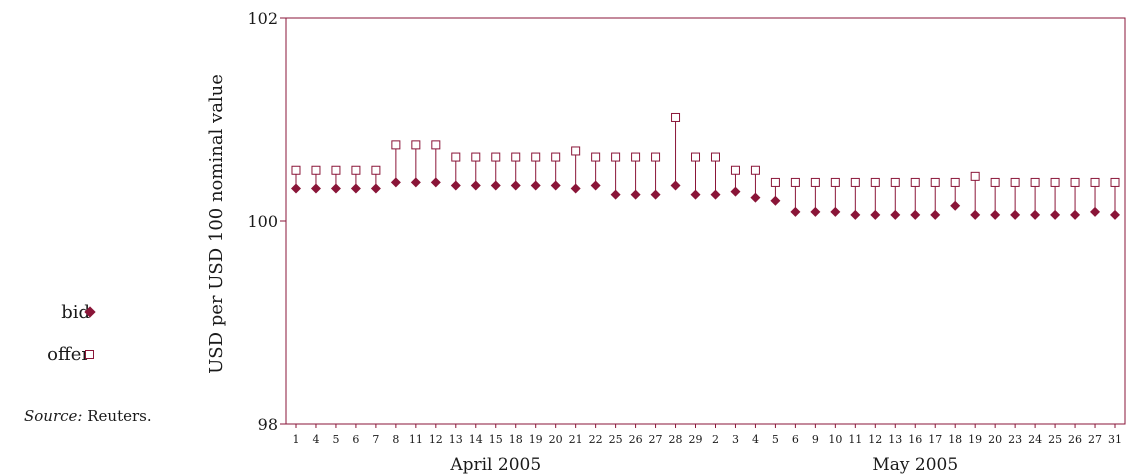 The width and height of the screenshot is (1132, 474). What do you see at coordinates (1015, 439) in the screenshot?
I see `x-tick-label: 23` at bounding box center [1015, 439].